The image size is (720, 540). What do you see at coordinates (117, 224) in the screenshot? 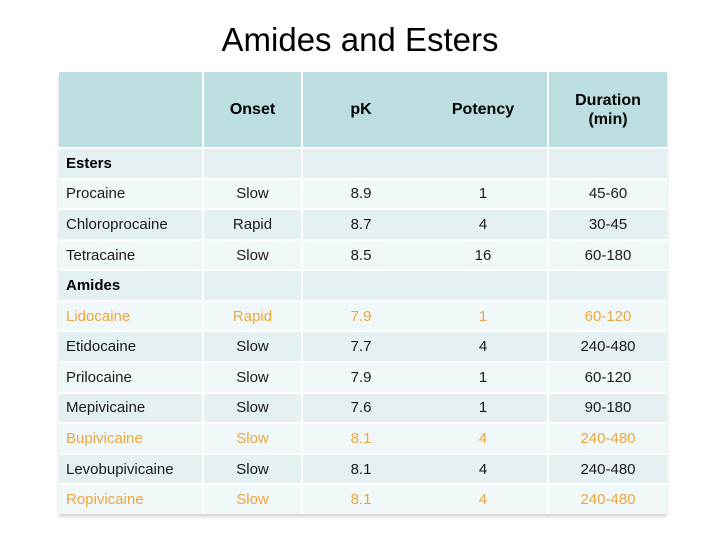
I see `cell-drug-name: Chloroprocaine` at bounding box center [117, 224].